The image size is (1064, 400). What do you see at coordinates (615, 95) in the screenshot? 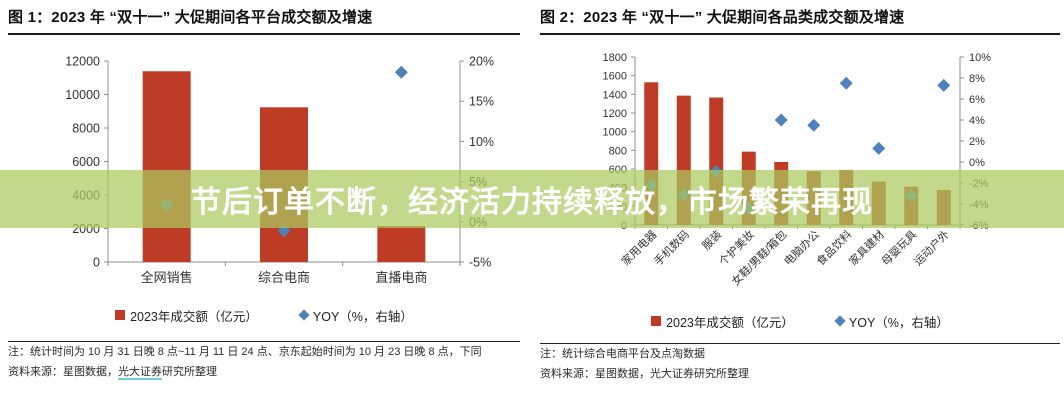
I see `svg-text: 1400` at bounding box center [615, 95].